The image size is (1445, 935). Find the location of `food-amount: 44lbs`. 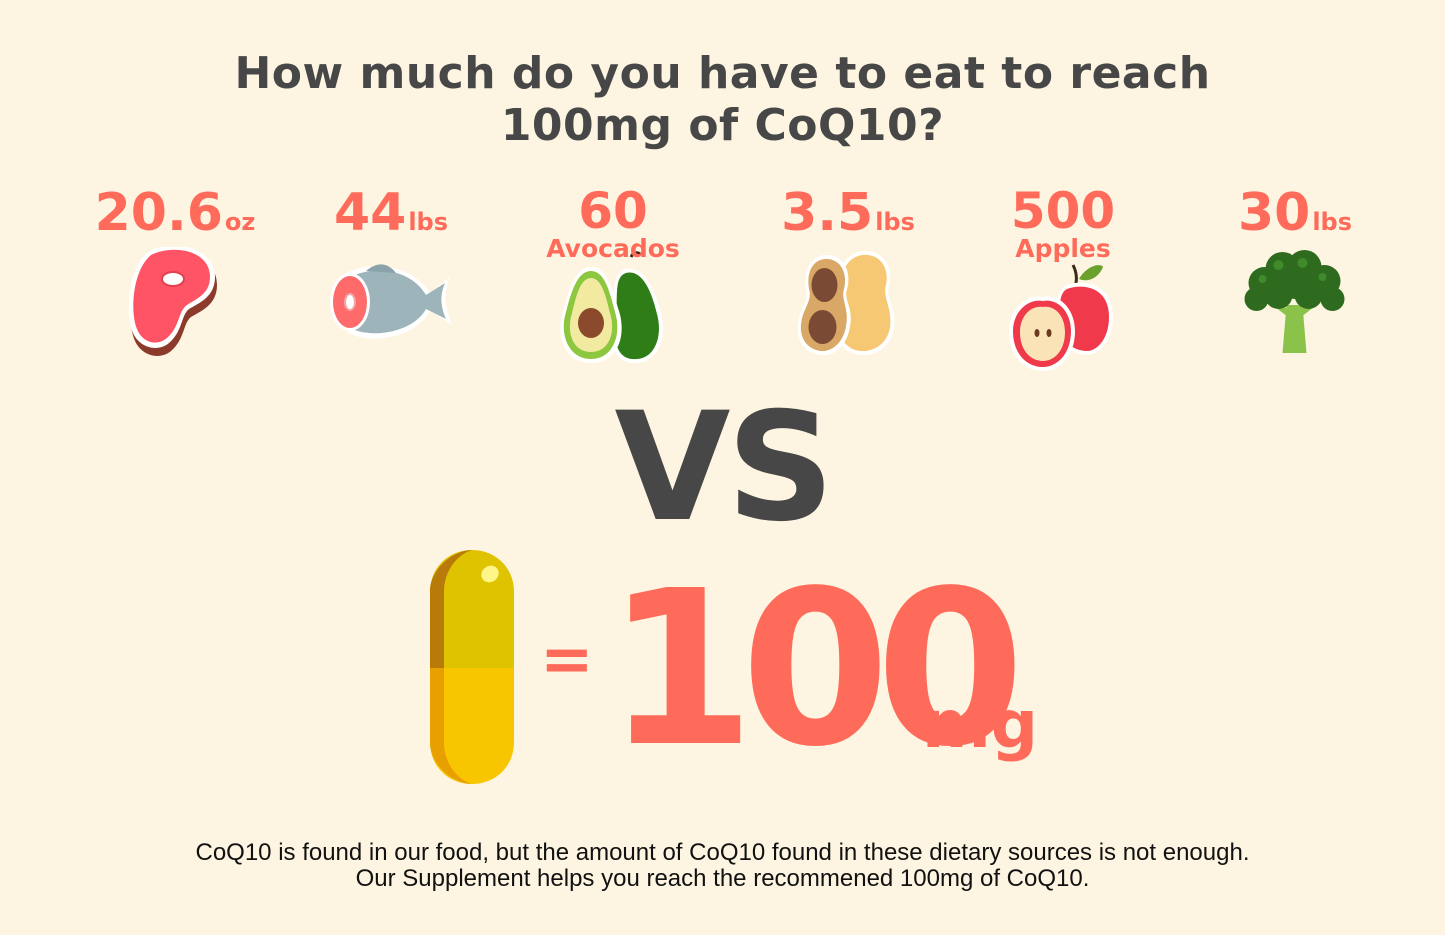

food-amount: 44lbs is located at coordinates (391, 213).